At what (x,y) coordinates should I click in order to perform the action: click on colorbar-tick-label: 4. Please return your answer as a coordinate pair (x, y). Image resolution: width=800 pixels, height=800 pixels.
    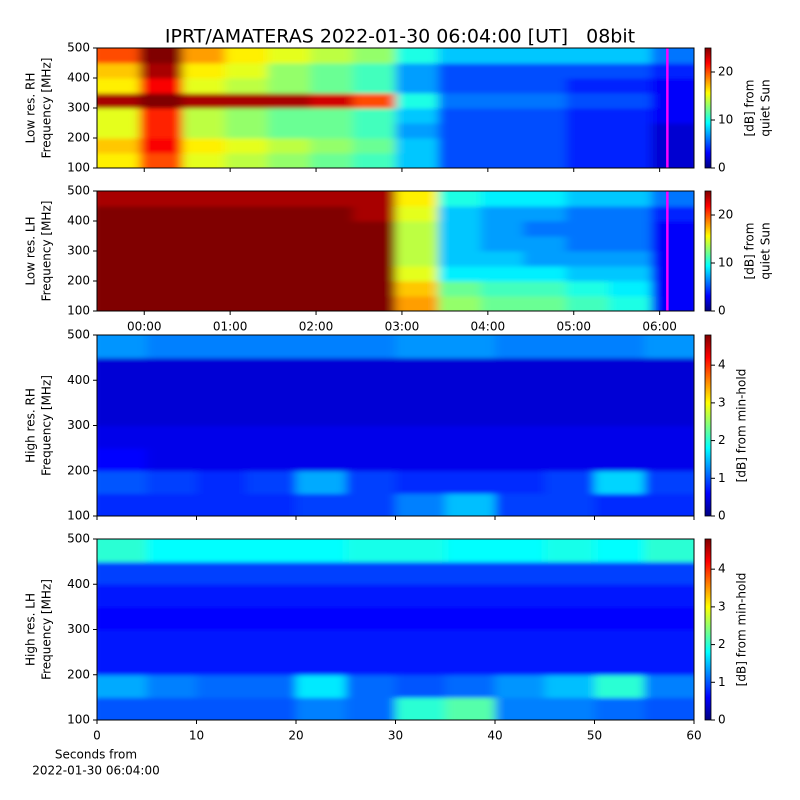
    Looking at the image, I should click on (722, 569).